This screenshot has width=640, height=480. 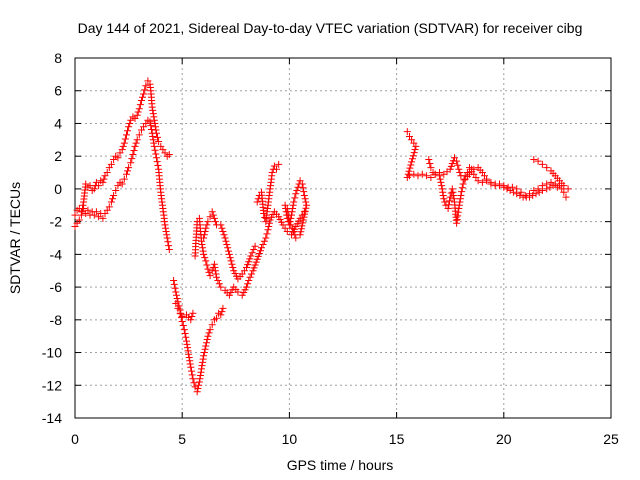 I want to click on series-track-i, so click(x=551, y=174).